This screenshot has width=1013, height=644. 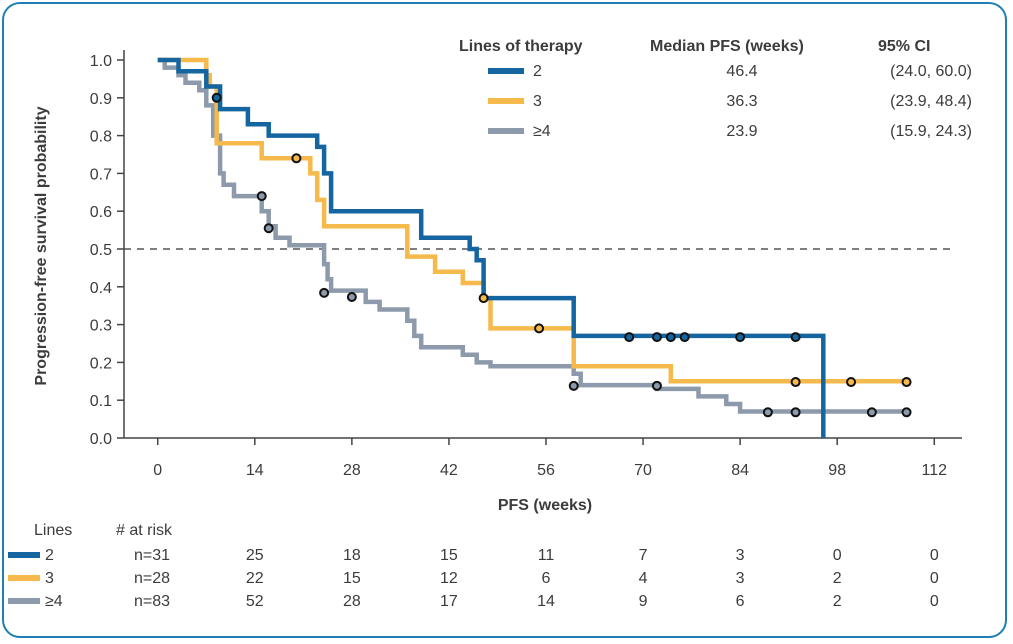 I want to click on risk-cell: 12, so click(x=449, y=578).